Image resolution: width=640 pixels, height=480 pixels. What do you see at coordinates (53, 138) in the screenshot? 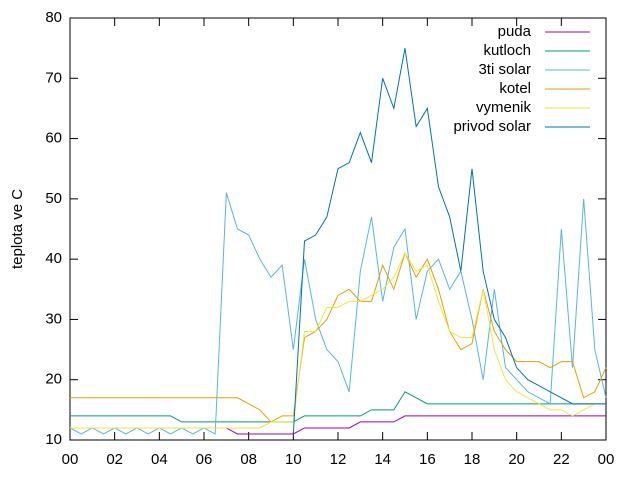
I see `y-tick-label: 60` at bounding box center [53, 138].